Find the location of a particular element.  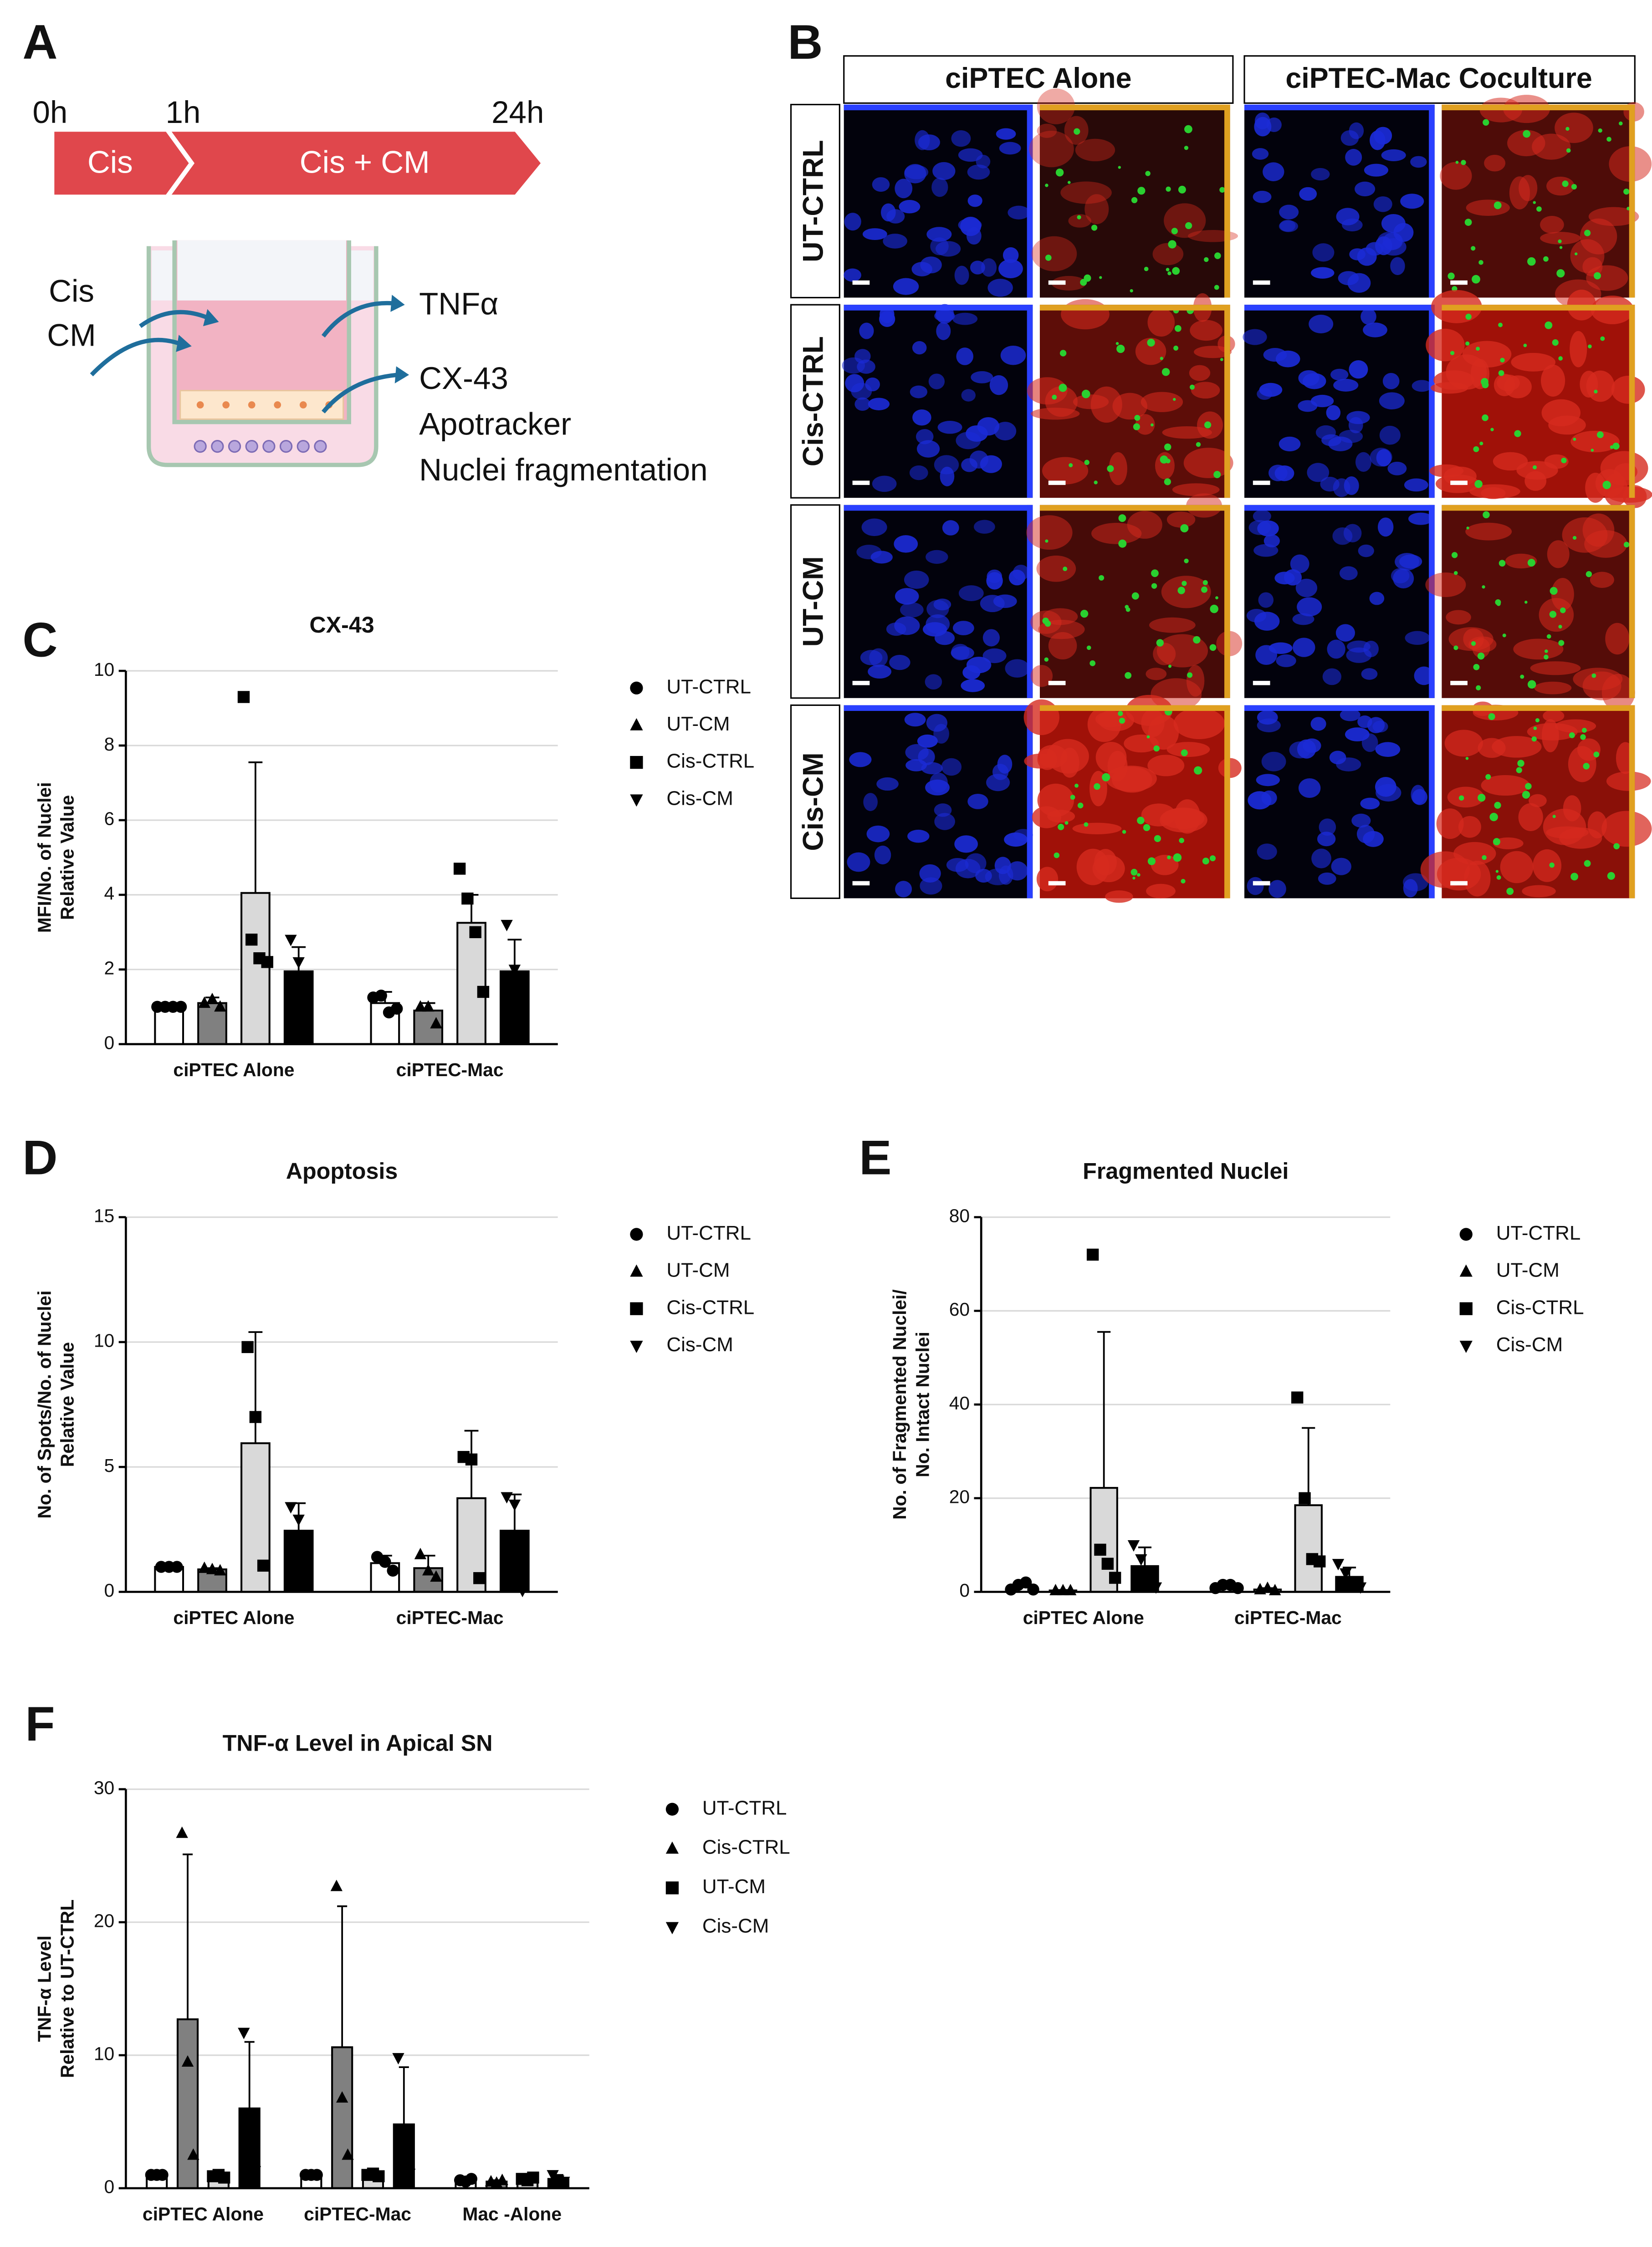

legend-label: Cis-CTRL is located at coordinates (710, 761).